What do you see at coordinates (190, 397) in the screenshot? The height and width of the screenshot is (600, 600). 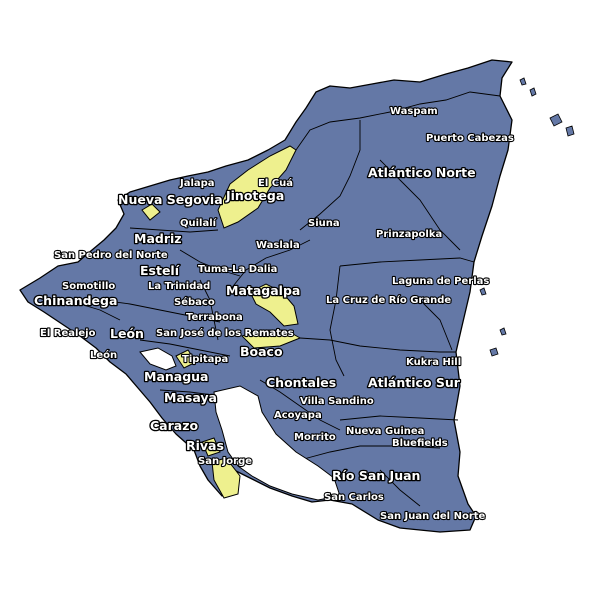 I see `label-masaya: Masaya` at bounding box center [190, 397].